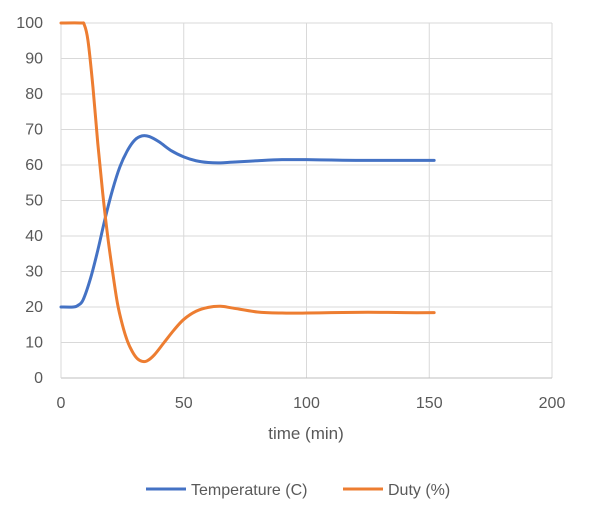 This screenshot has height=523, width=590. What do you see at coordinates (34, 165) in the screenshot?
I see `y-tick-label: 60` at bounding box center [34, 165].